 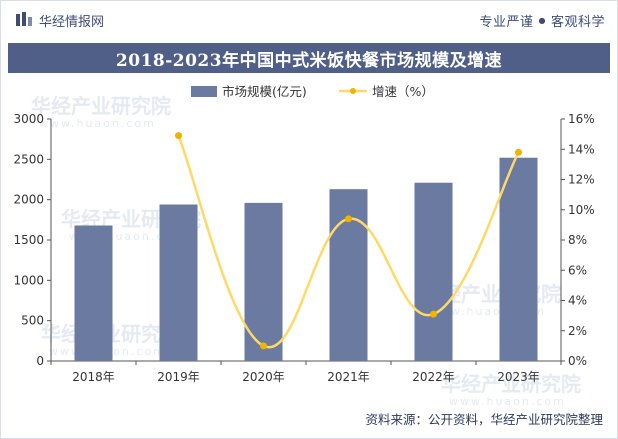 I want to click on y-left-tick-label: 1500, so click(x=28, y=240).